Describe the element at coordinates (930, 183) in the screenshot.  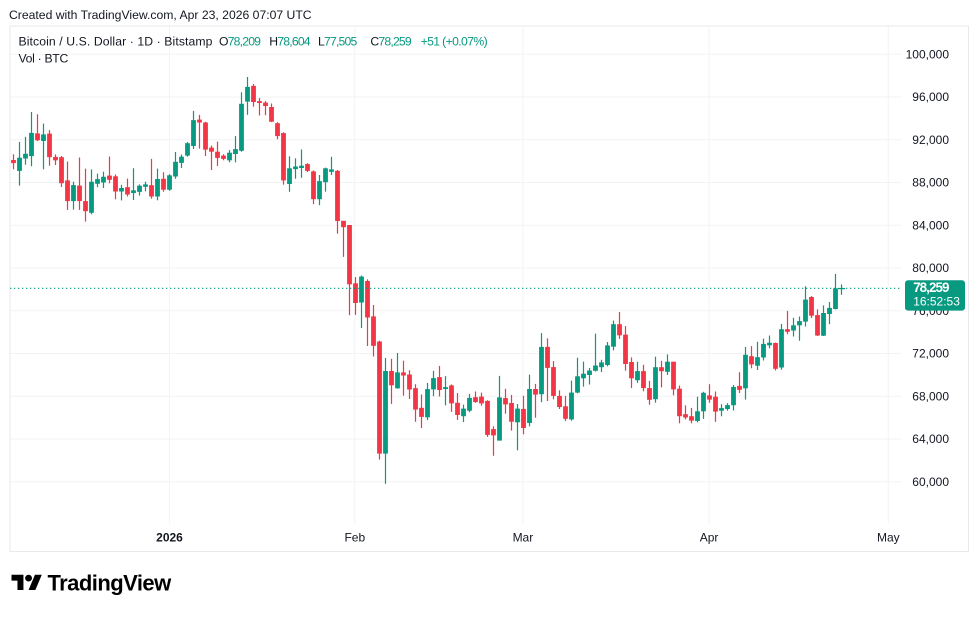
I see `svg-text: 88,000` at that location.